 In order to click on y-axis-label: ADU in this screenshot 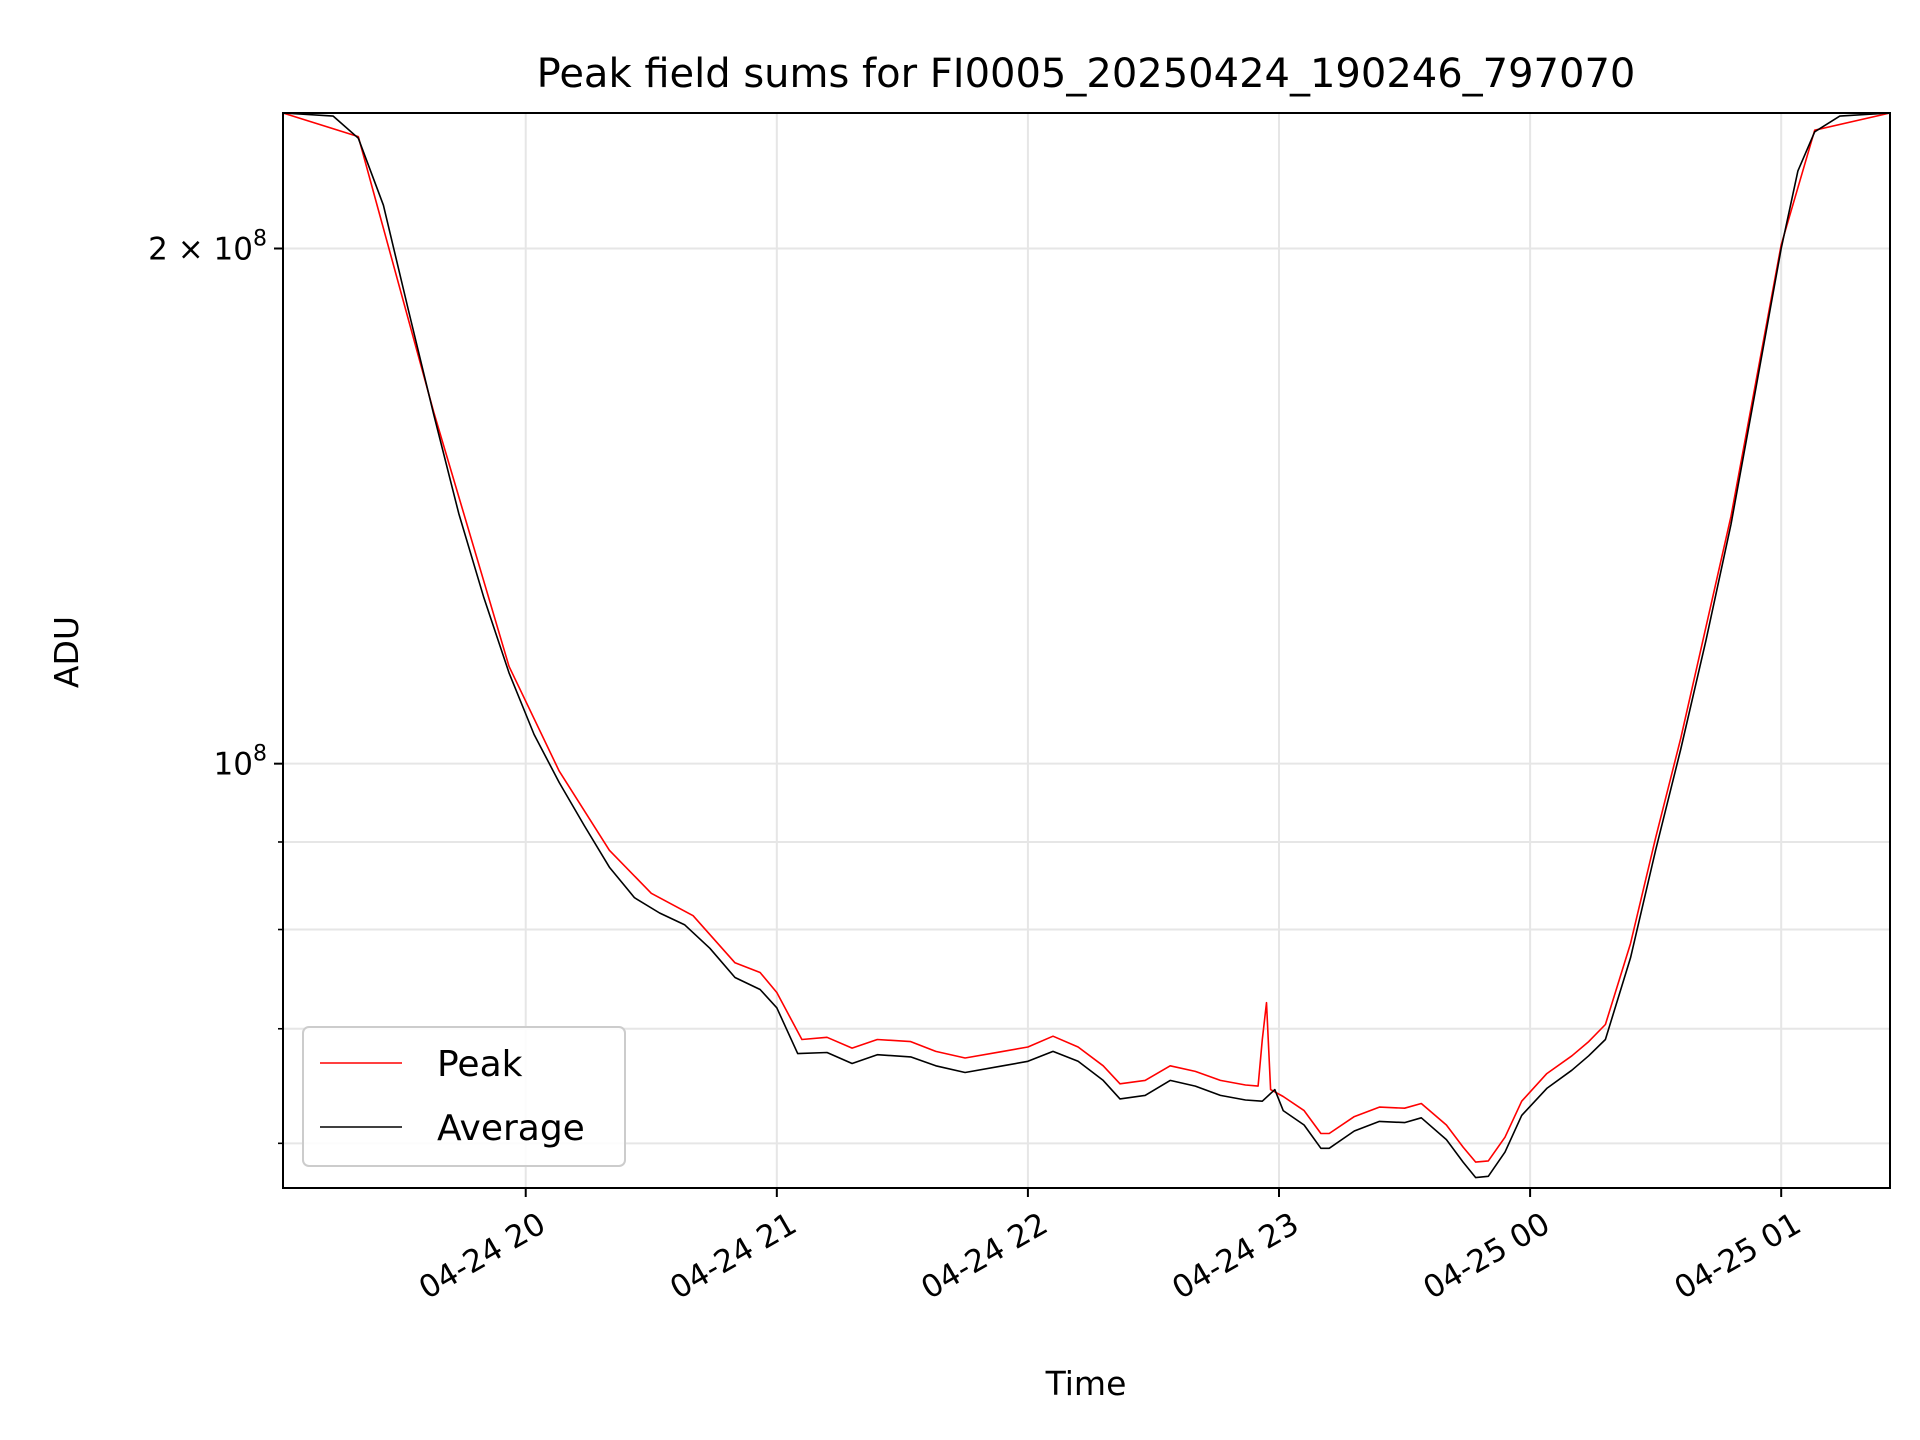, I will do `click(66, 652)`.